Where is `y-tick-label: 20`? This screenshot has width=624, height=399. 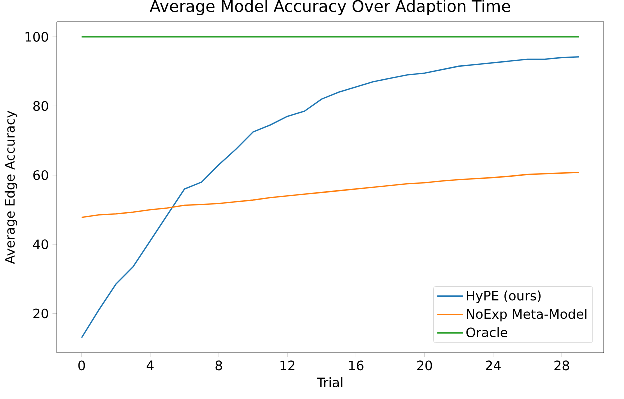
y-tick-label: 20 is located at coordinates (41, 313).